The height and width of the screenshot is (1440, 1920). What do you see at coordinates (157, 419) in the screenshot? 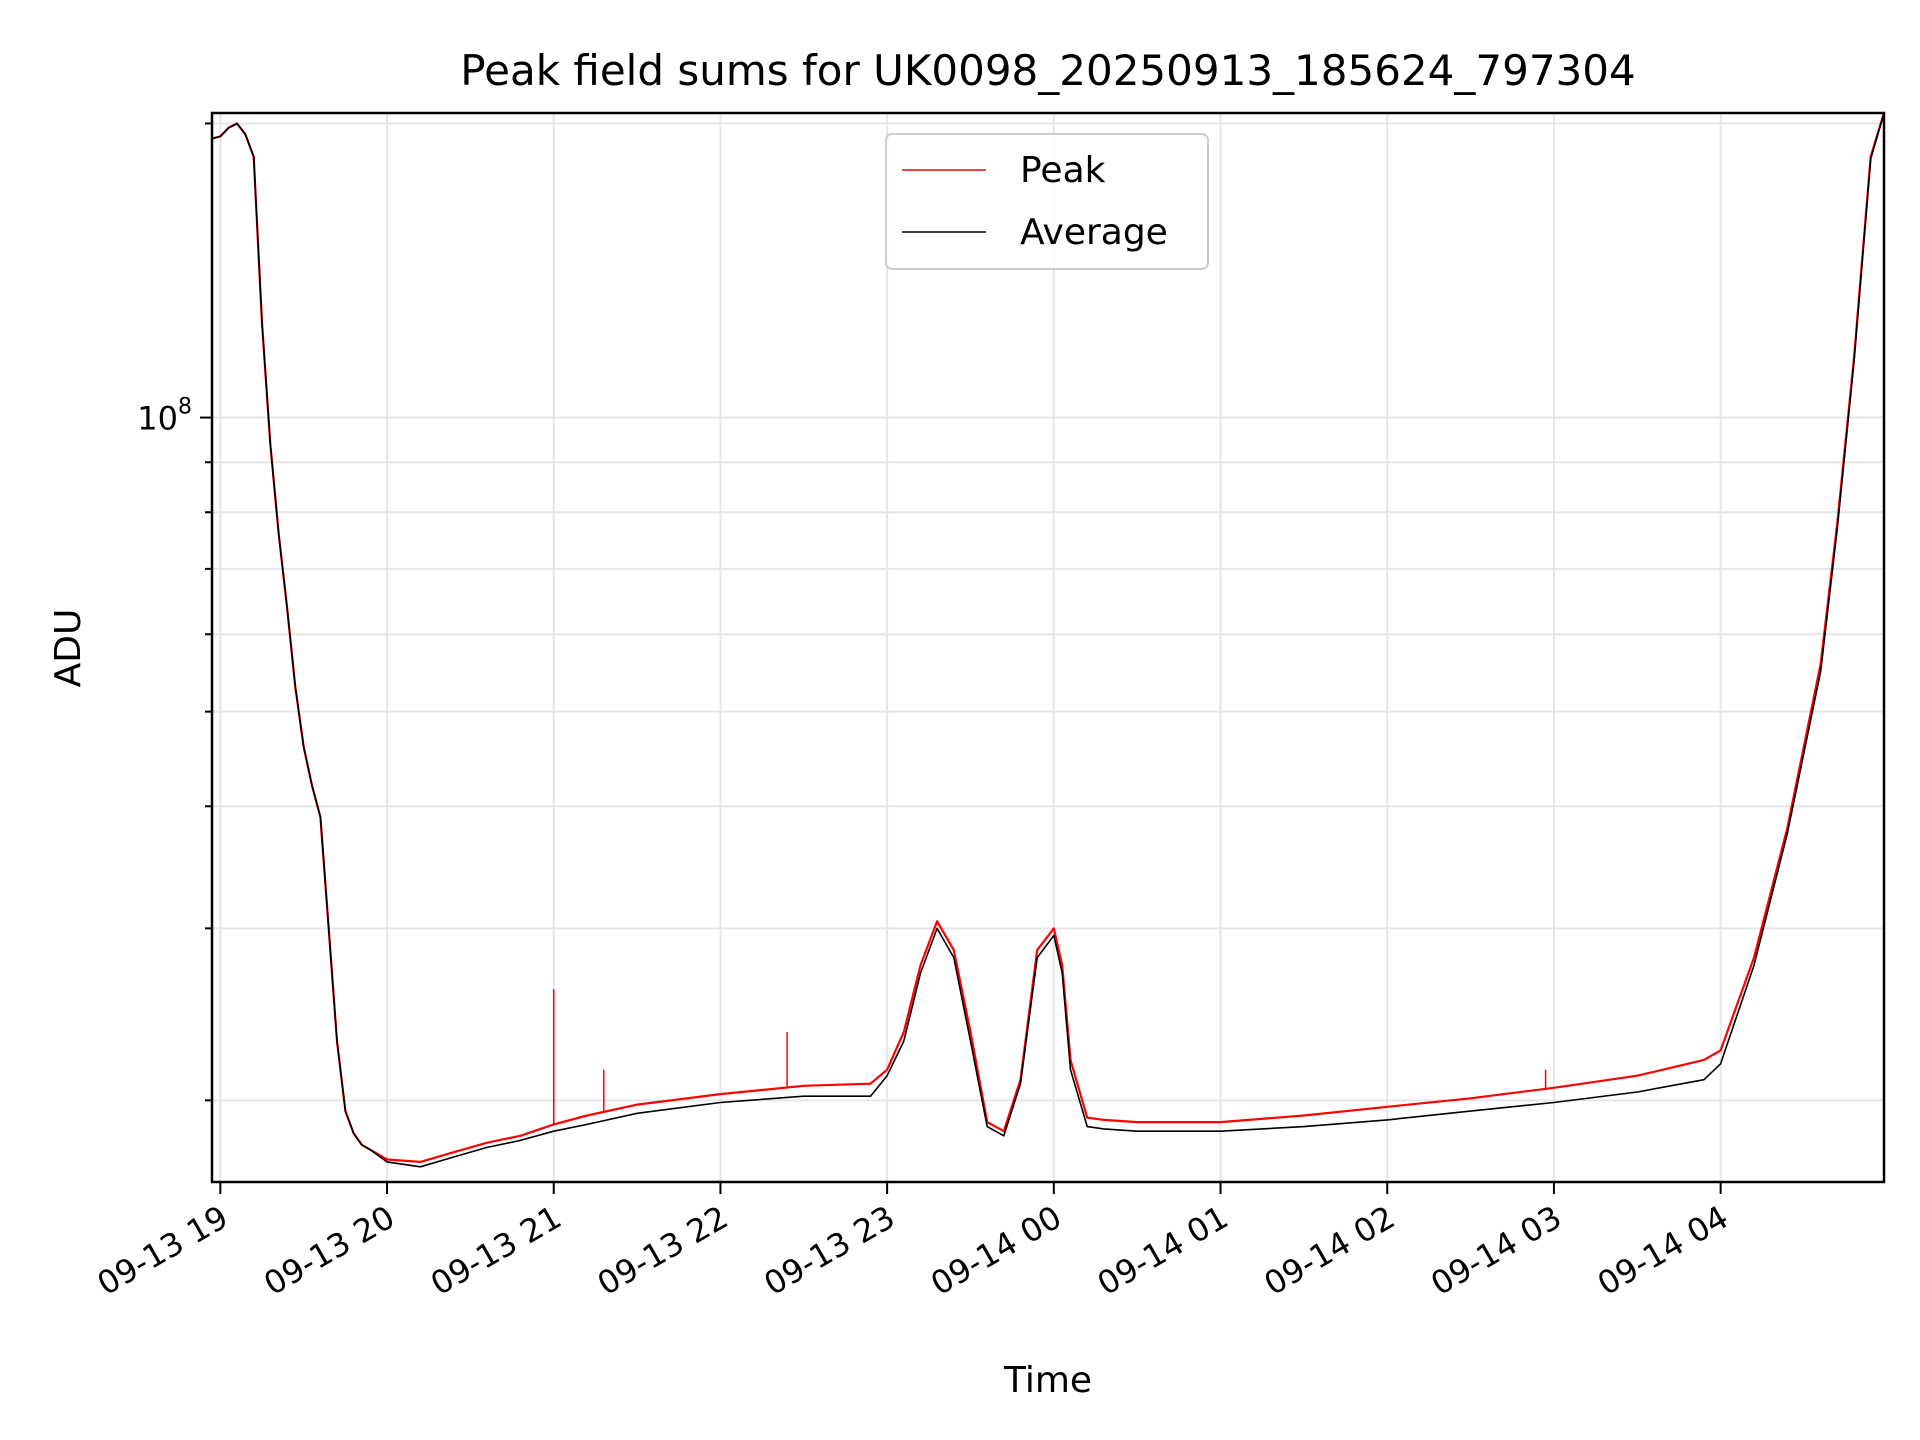
I see `y-tick-label-base: 10` at bounding box center [157, 419].